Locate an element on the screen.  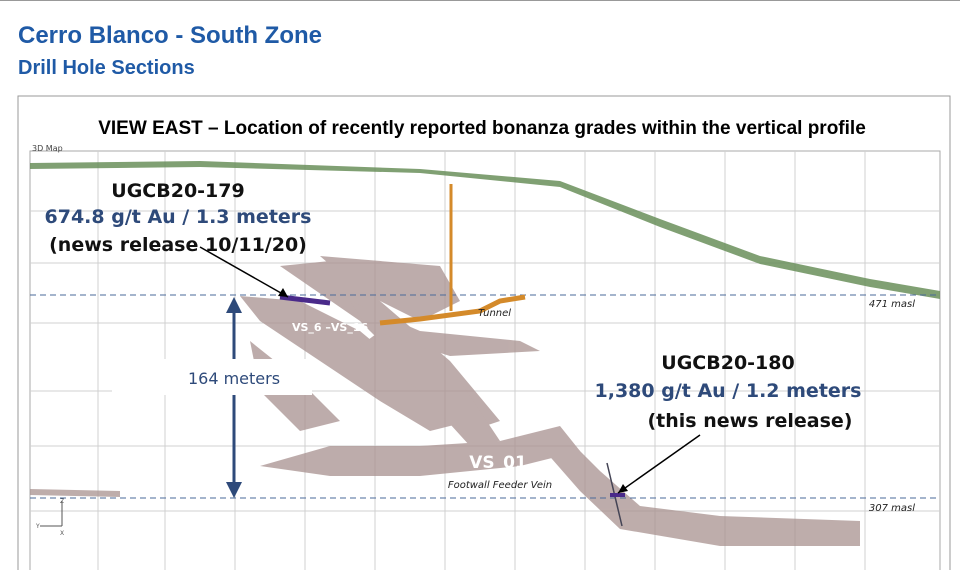
vein-label: VS_01 is located at coordinates (498, 463).